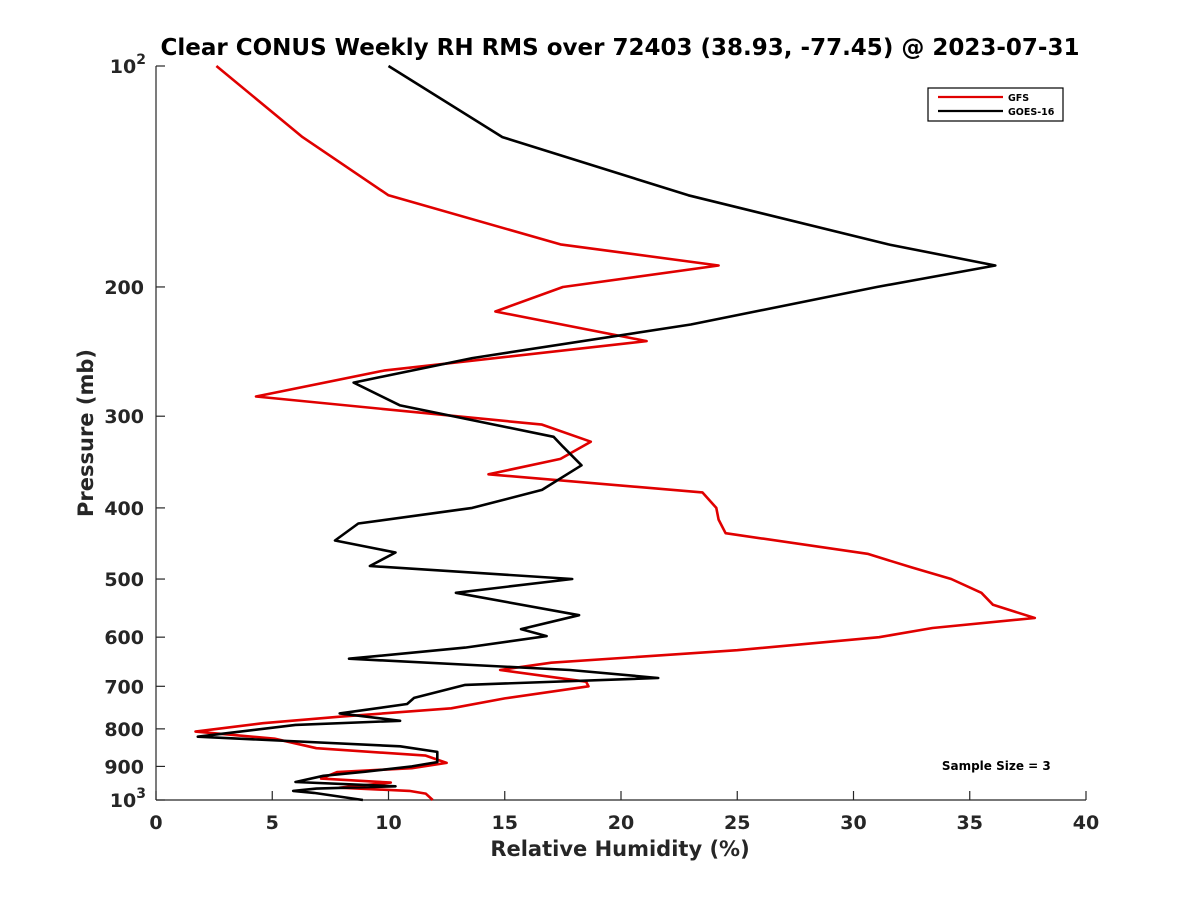  What do you see at coordinates (124, 767) in the screenshot?
I see `y-tick-label: 900` at bounding box center [124, 767].